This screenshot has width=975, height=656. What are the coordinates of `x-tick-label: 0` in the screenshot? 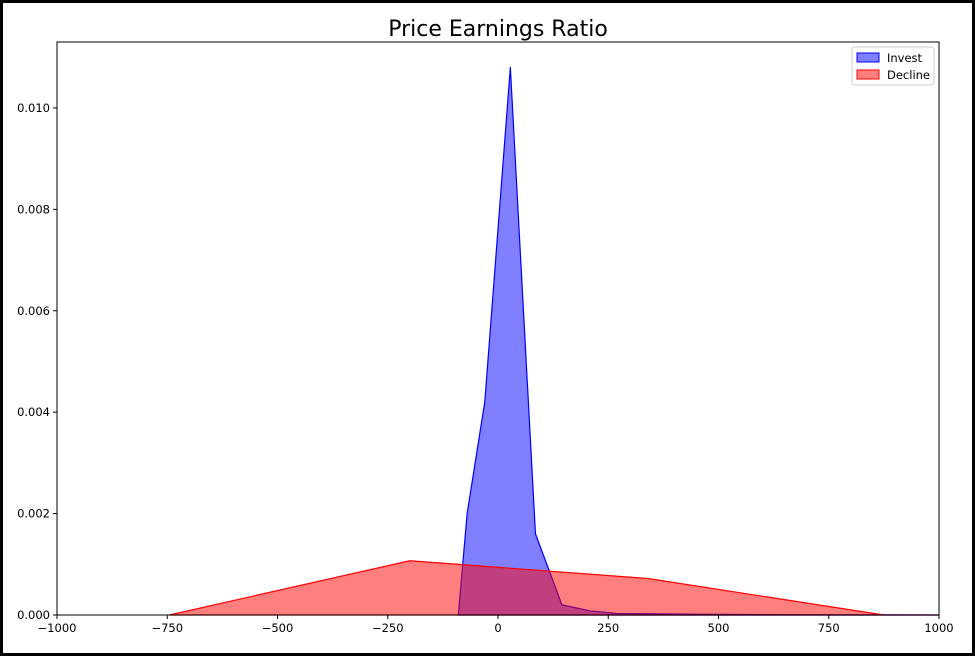 It's located at (497, 628).